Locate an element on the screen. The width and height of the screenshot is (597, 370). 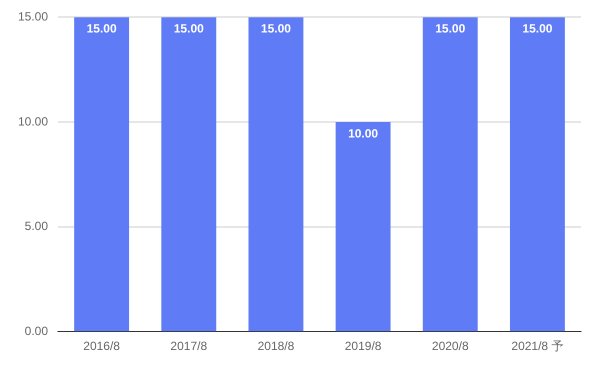
x-tick-label: 2021/8 予 is located at coordinates (537, 346).